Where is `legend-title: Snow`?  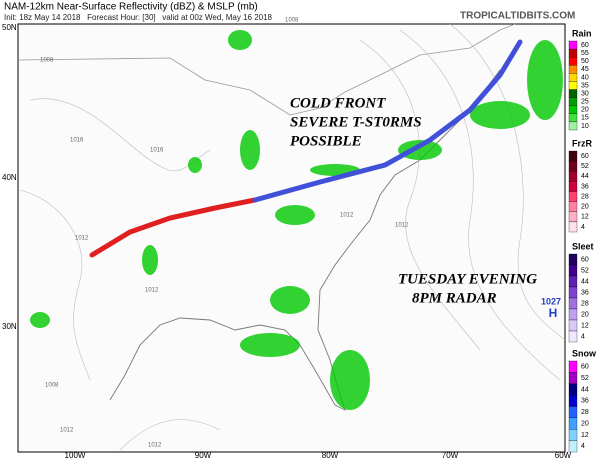
legend-title: Snow is located at coordinates (584, 353).